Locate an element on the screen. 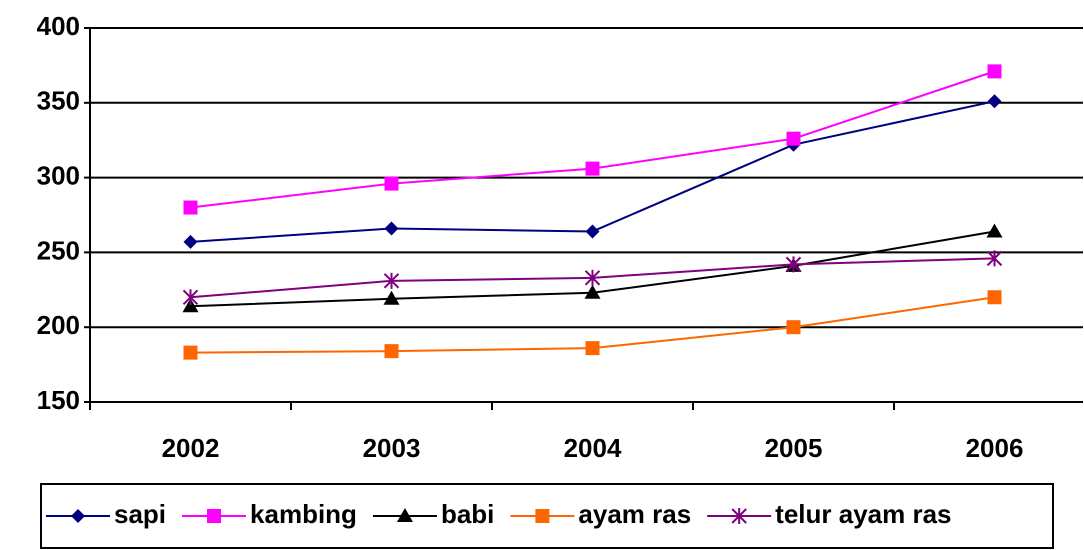 Image resolution: width=1084 pixels, height=550 pixels. y-tick-label: 150 is located at coordinates (58, 400).